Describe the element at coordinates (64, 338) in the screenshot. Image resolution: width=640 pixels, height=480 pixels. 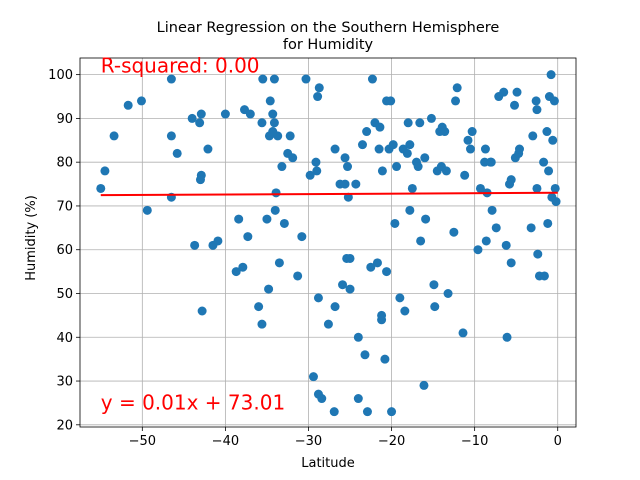
I see `y-tick-label: 40` at that location.